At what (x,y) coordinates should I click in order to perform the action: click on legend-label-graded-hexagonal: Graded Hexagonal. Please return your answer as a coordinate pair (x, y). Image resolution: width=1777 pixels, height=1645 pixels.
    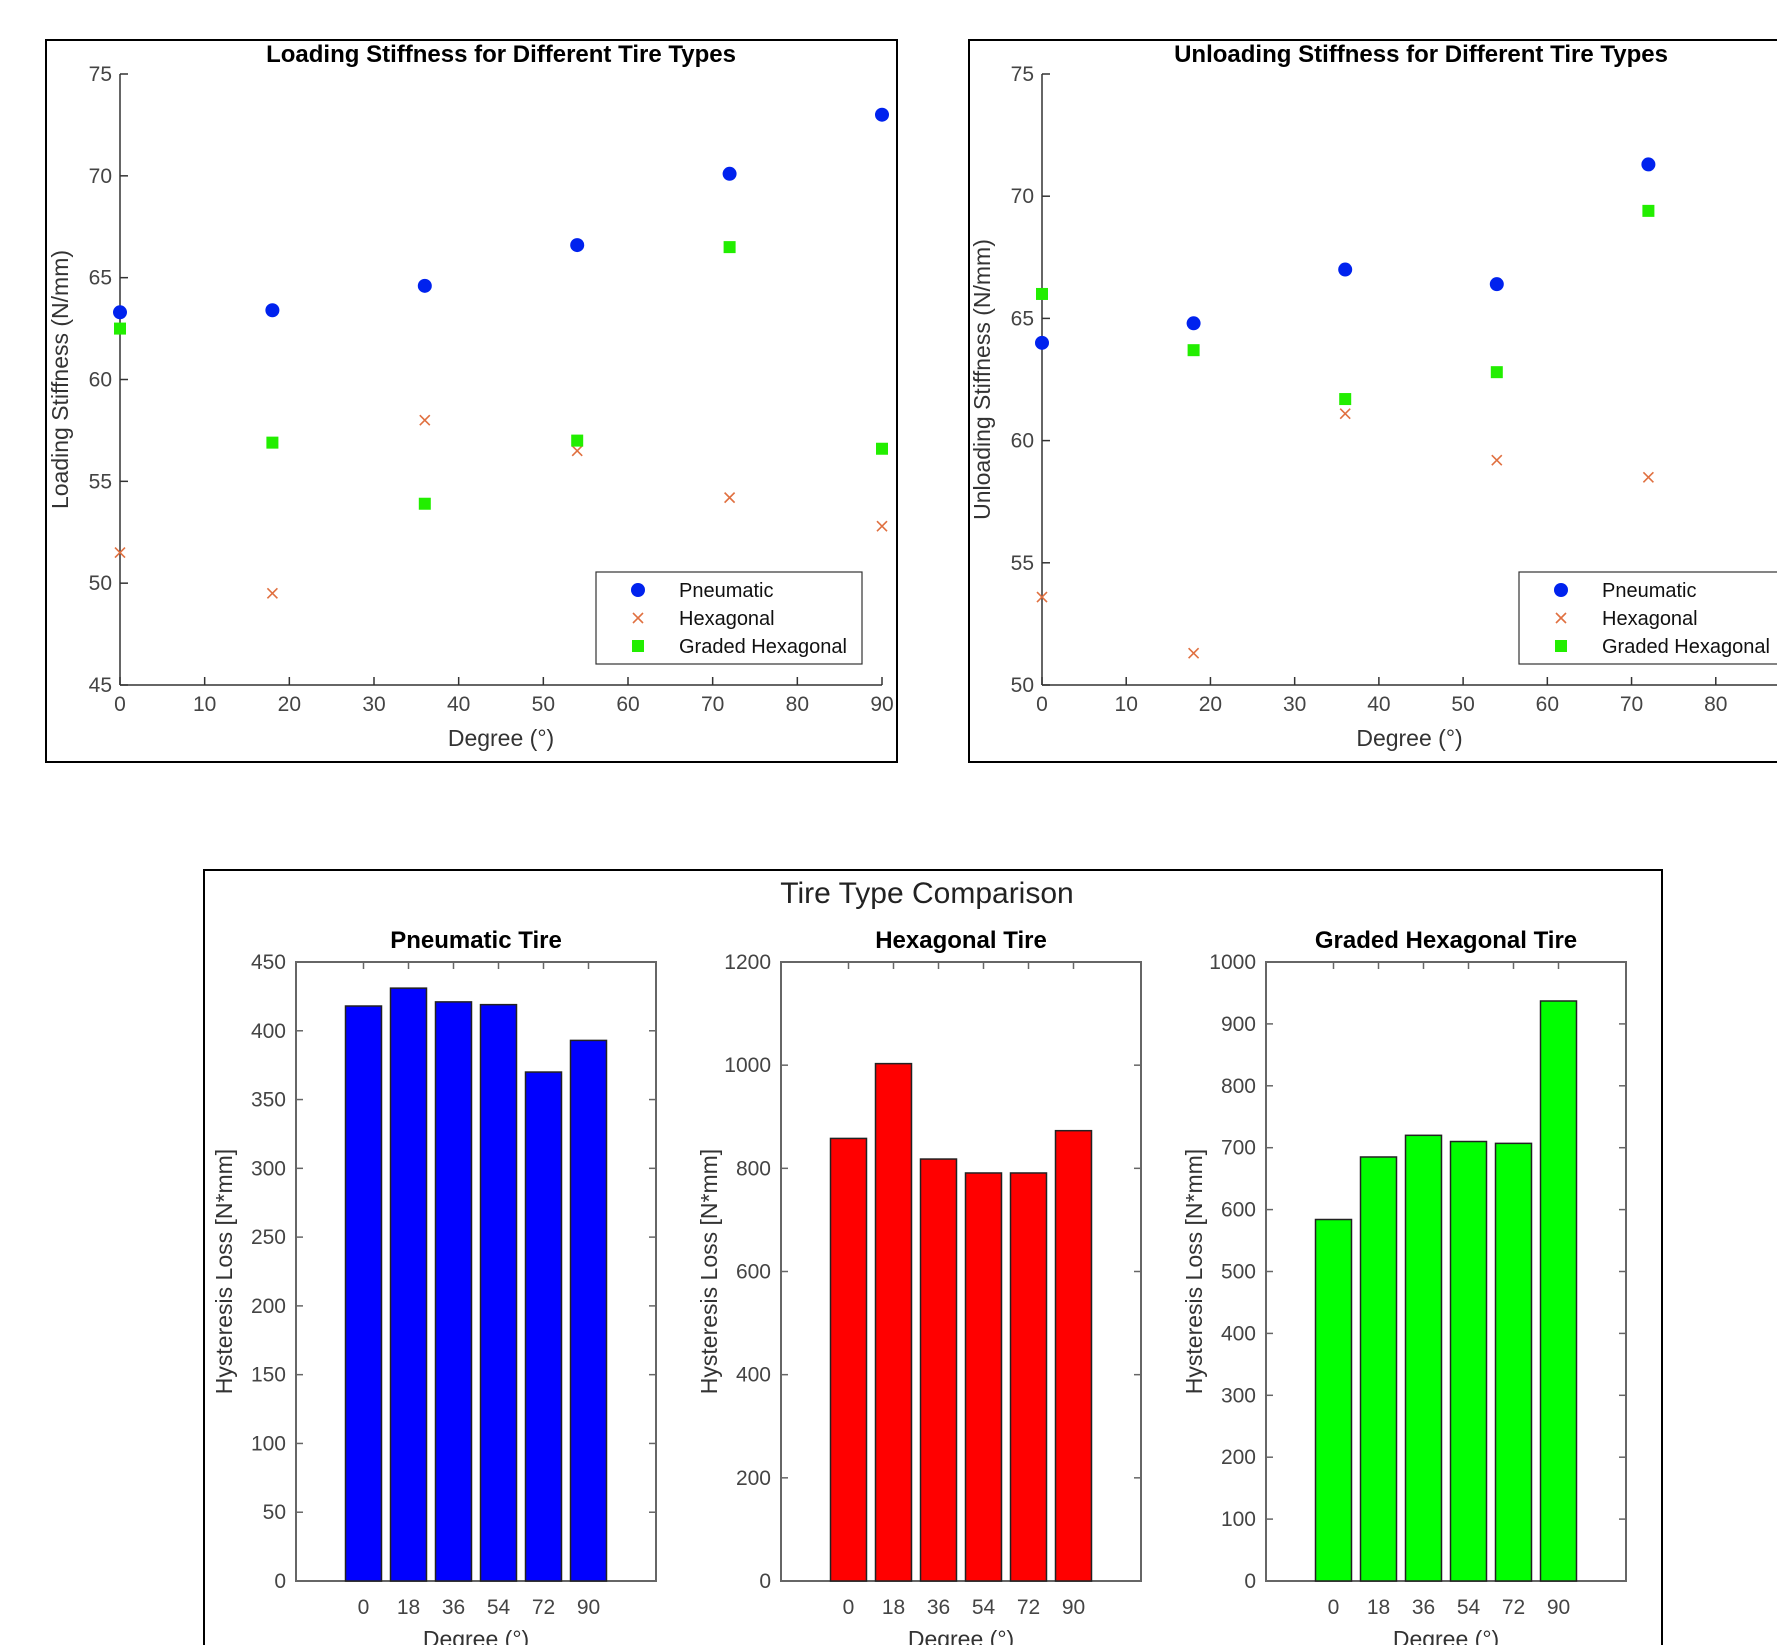
    Looking at the image, I should click on (1686, 647).